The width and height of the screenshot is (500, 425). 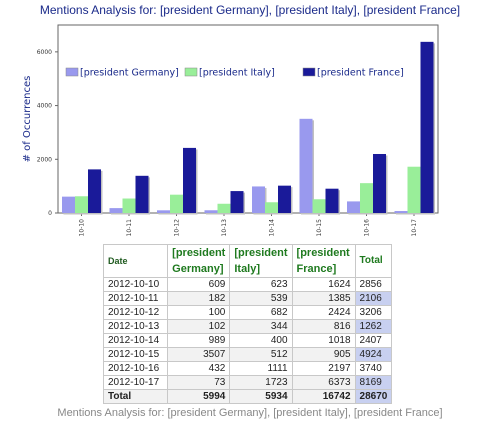 What do you see at coordinates (272, 228) in the screenshot?
I see `x-tick-label: 10-14` at bounding box center [272, 228].